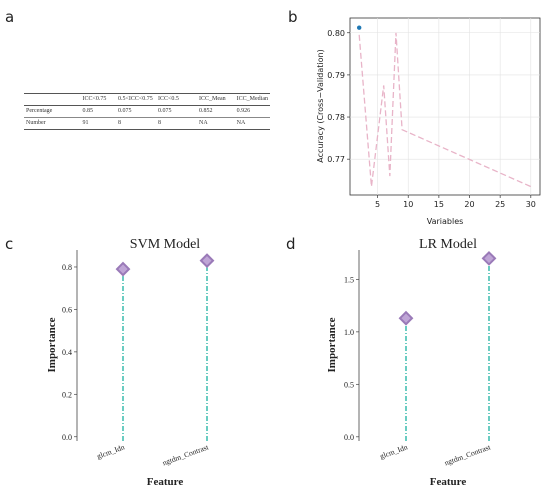 This screenshot has width=550, height=497. I want to click on table-row: Percentage 0.85 0.075 0.075 0.852 0.926, so click(147, 111).